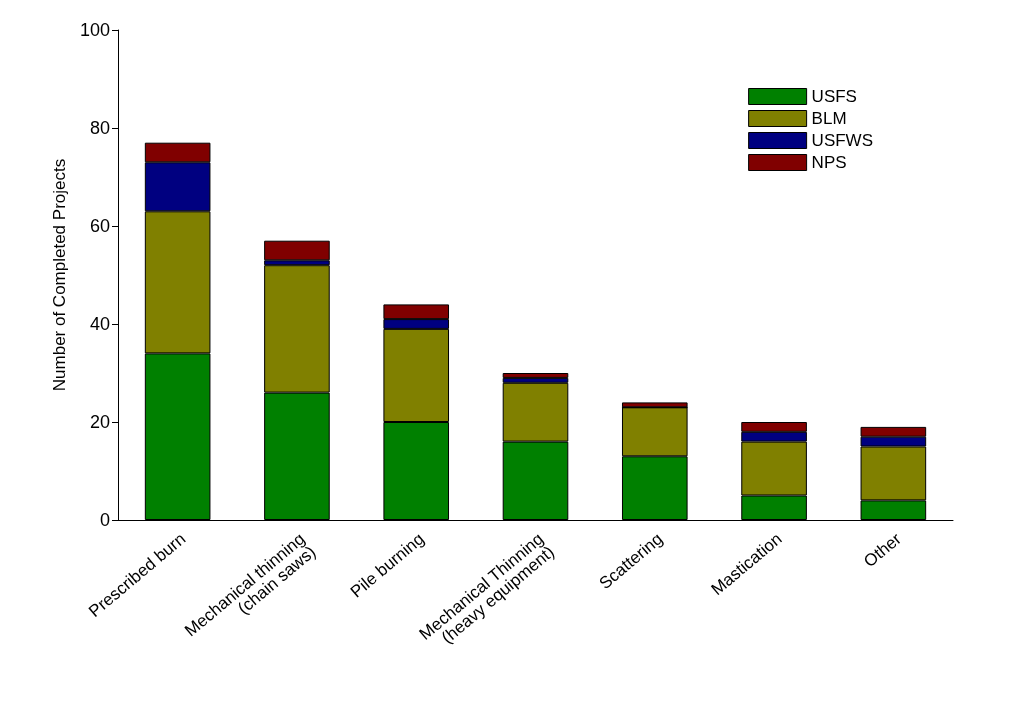 The height and width of the screenshot is (728, 1016). What do you see at coordinates (104, 520) in the screenshot?
I see `y-tick-label: 0` at bounding box center [104, 520].